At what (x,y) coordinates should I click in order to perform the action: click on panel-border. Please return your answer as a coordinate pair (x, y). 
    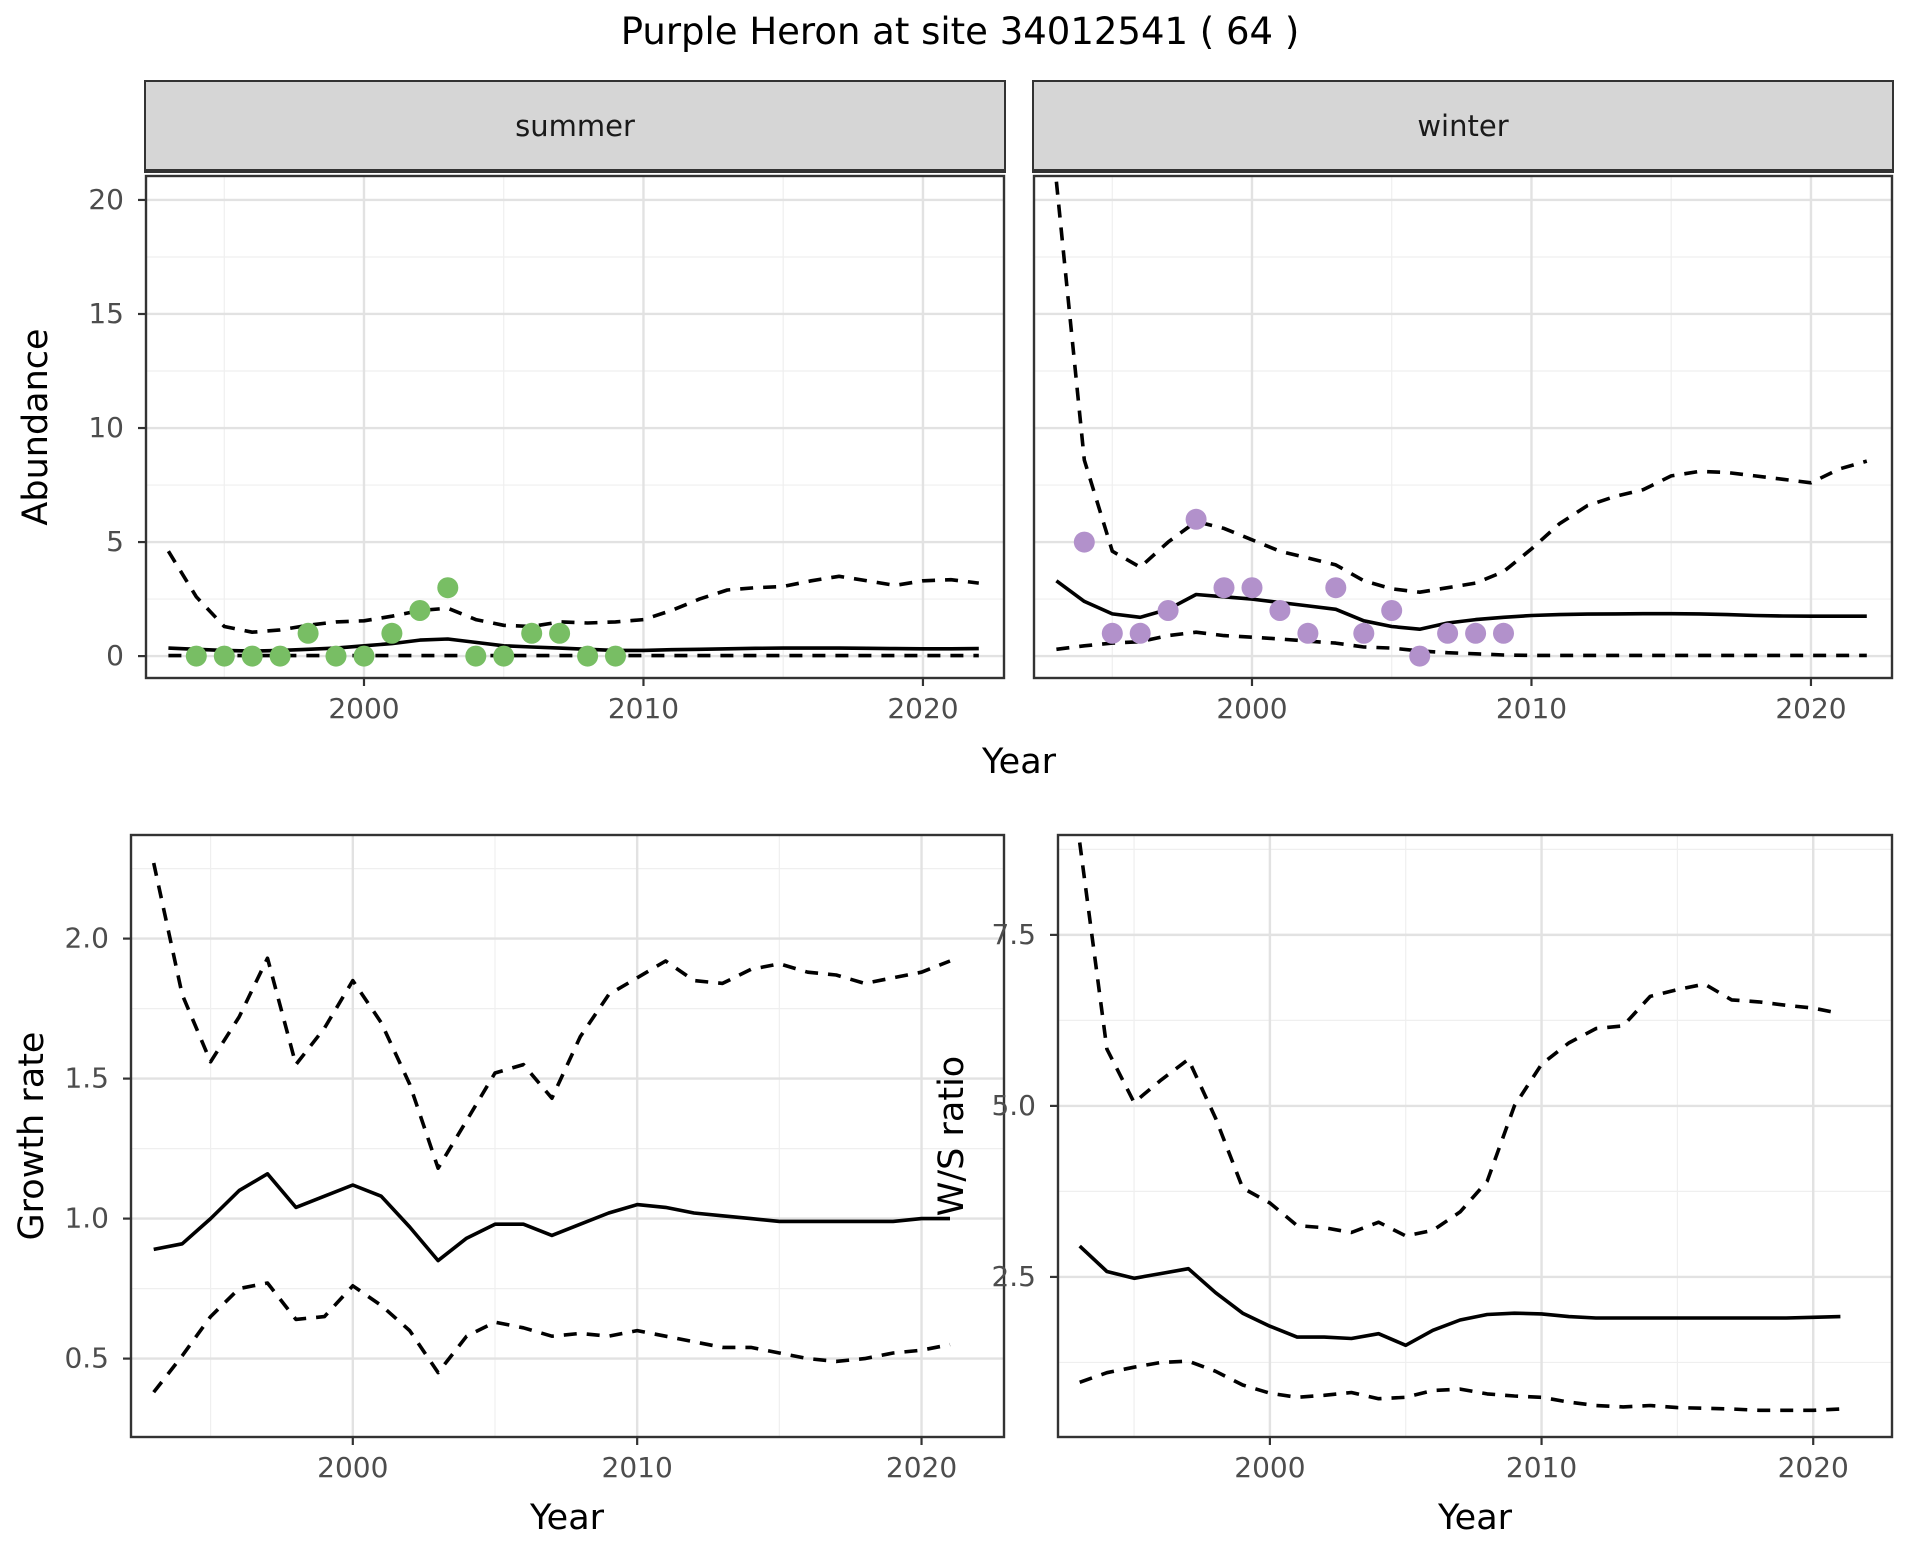
    Looking at the image, I should click on (1463, 427).